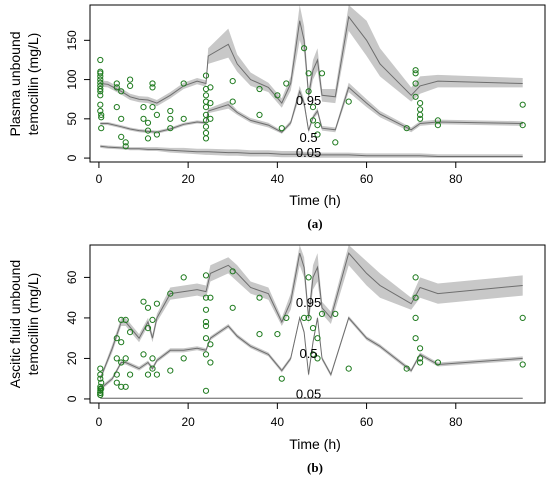  What do you see at coordinates (15, 324) in the screenshot?
I see `y-axis-title-b-line1: Ascitic fluid unbound` at bounding box center [15, 324].